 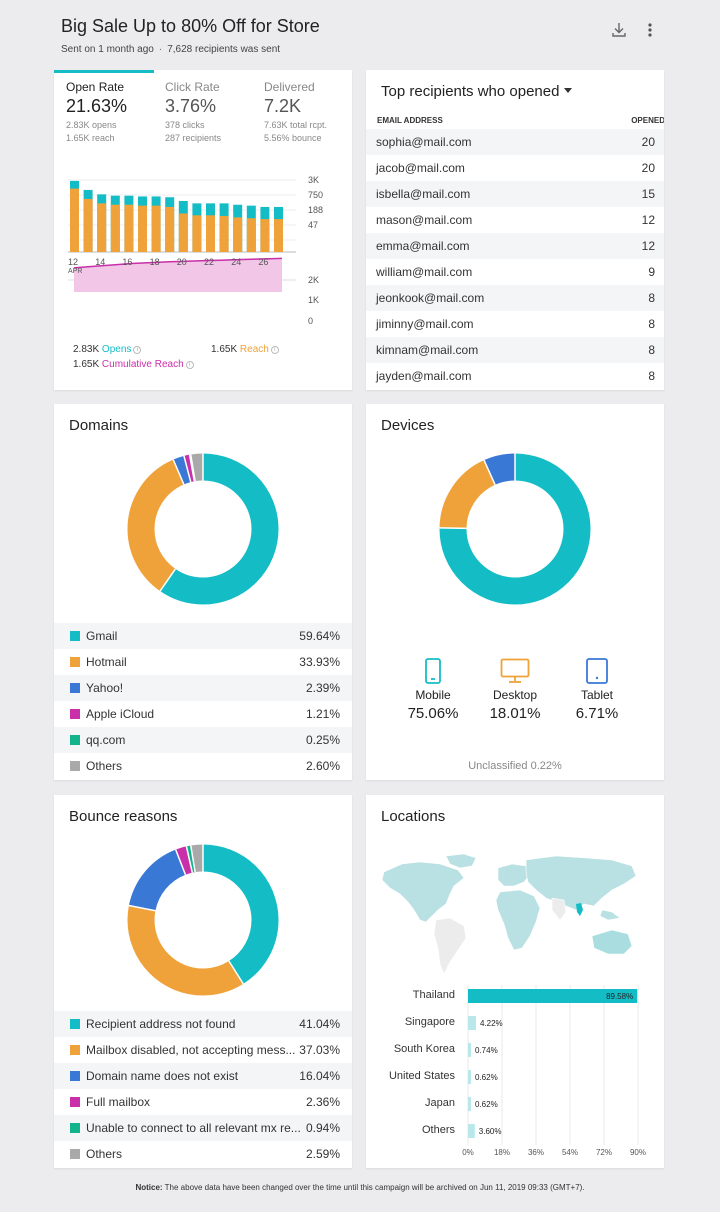 I want to click on more-vertical-icon, so click(x=650, y=30).